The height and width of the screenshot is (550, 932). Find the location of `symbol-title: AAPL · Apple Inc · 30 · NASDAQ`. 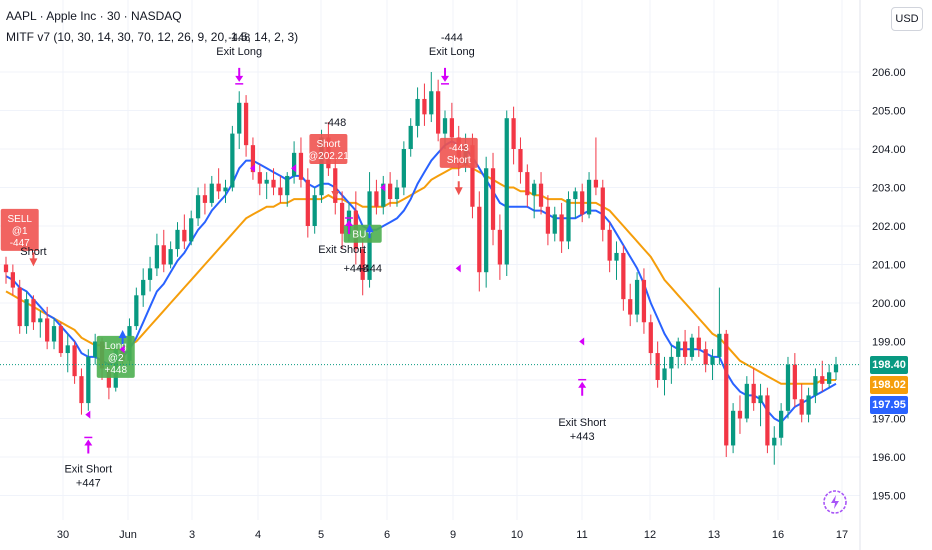

symbol-title: AAPL · Apple Inc · 30 · NASDAQ is located at coordinates (94, 16).